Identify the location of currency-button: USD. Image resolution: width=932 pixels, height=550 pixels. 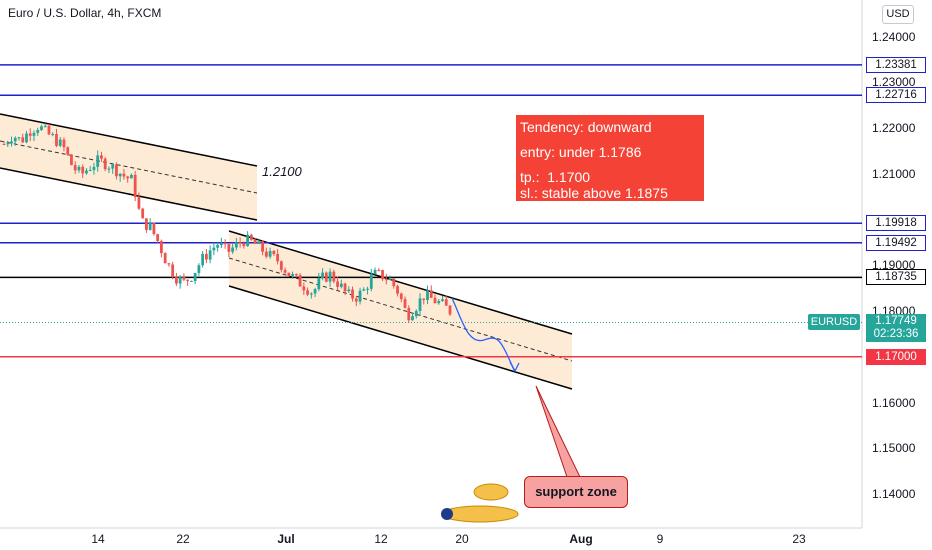
(898, 14).